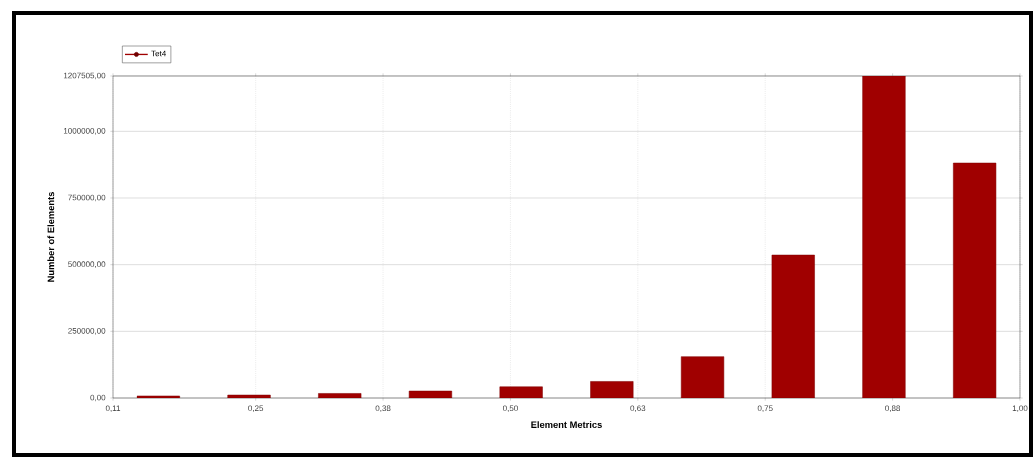 This screenshot has width=1035, height=457. What do you see at coordinates (256, 408) in the screenshot?
I see `x-tick-label: 0,25` at bounding box center [256, 408].